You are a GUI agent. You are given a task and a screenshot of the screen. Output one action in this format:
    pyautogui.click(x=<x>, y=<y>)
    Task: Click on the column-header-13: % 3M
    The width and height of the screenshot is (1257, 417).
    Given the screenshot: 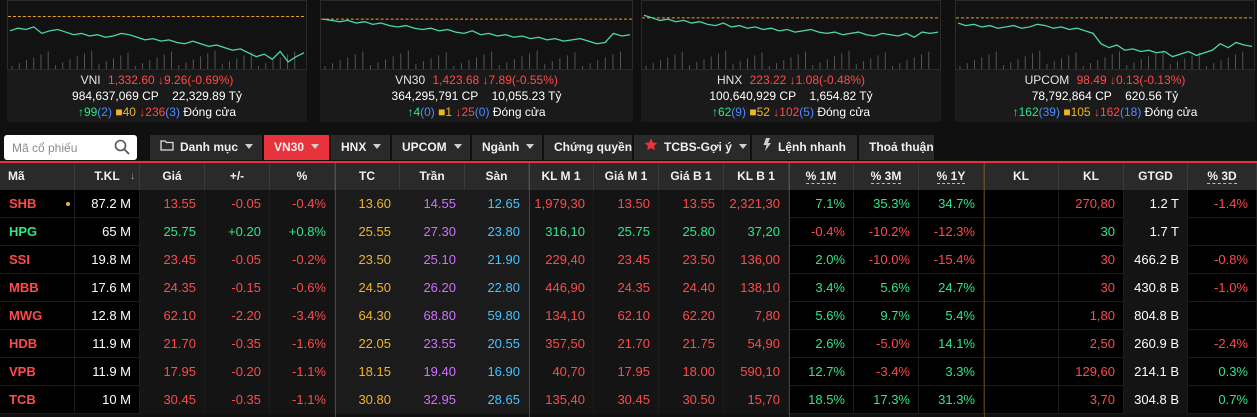 What is the action you would take?
    pyautogui.click(x=886, y=176)
    